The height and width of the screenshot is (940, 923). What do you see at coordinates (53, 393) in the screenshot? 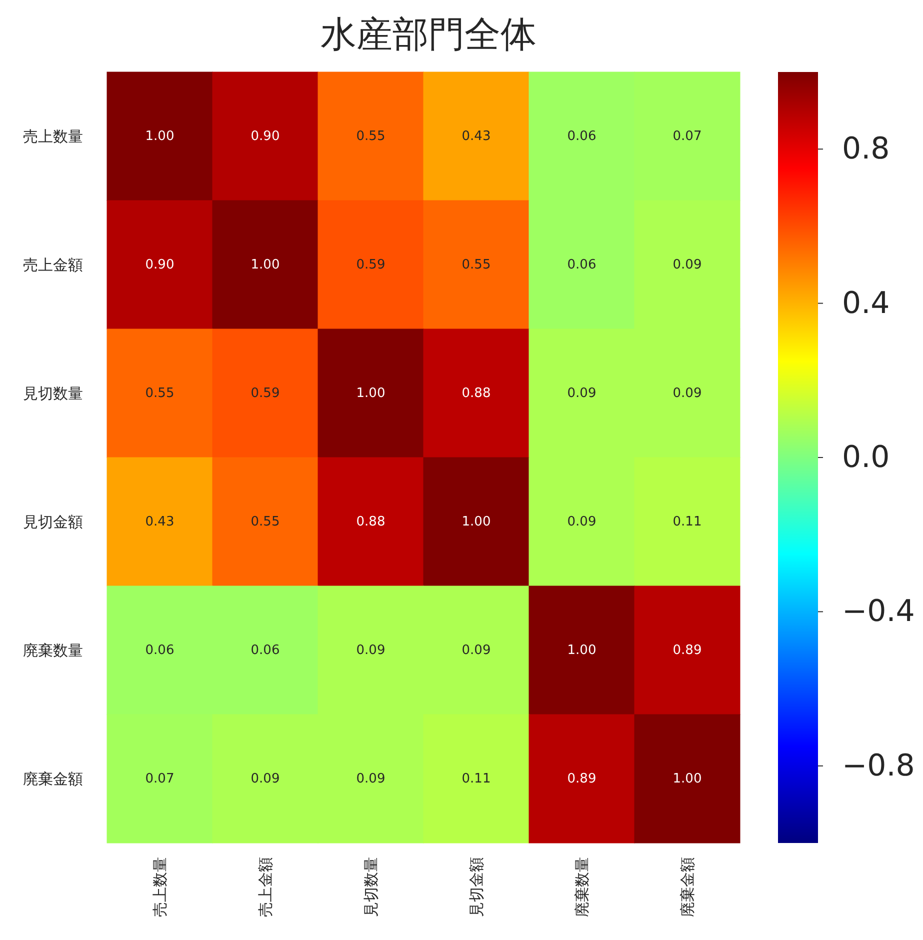
I see `y-tick-label: 見切数量` at bounding box center [53, 393].